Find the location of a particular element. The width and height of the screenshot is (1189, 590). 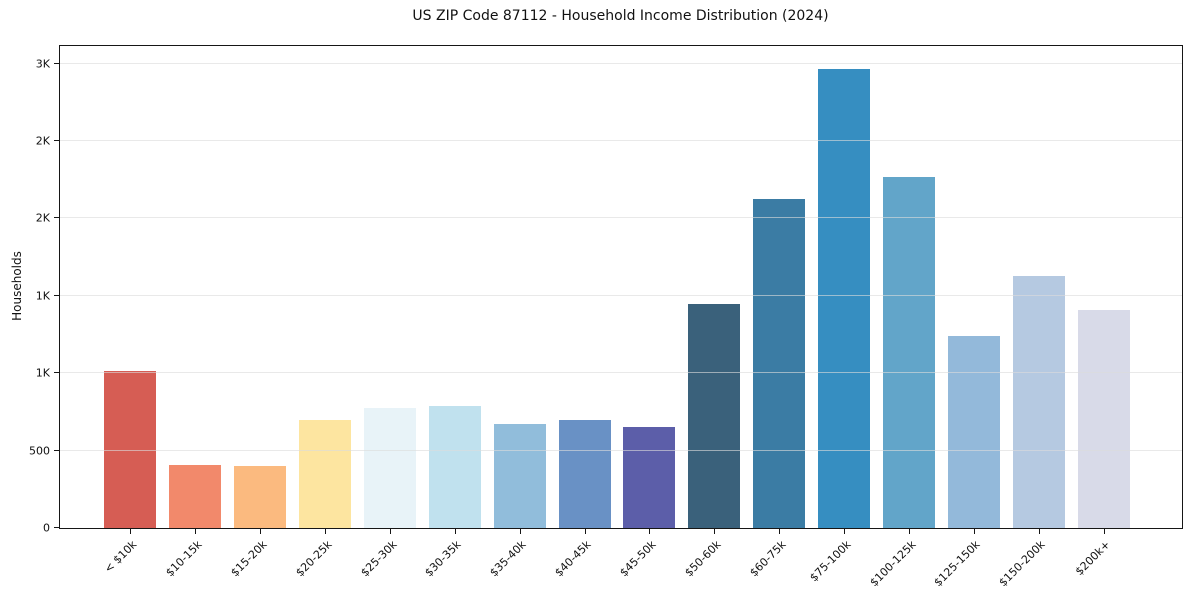

x-slot: $60-75k is located at coordinates (779, 559).